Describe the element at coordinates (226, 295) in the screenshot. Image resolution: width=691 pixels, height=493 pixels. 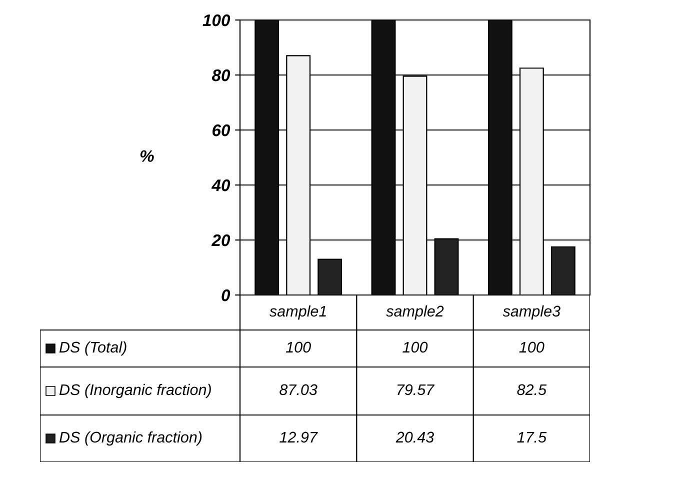
I see `y-tick-label: 0` at that location.